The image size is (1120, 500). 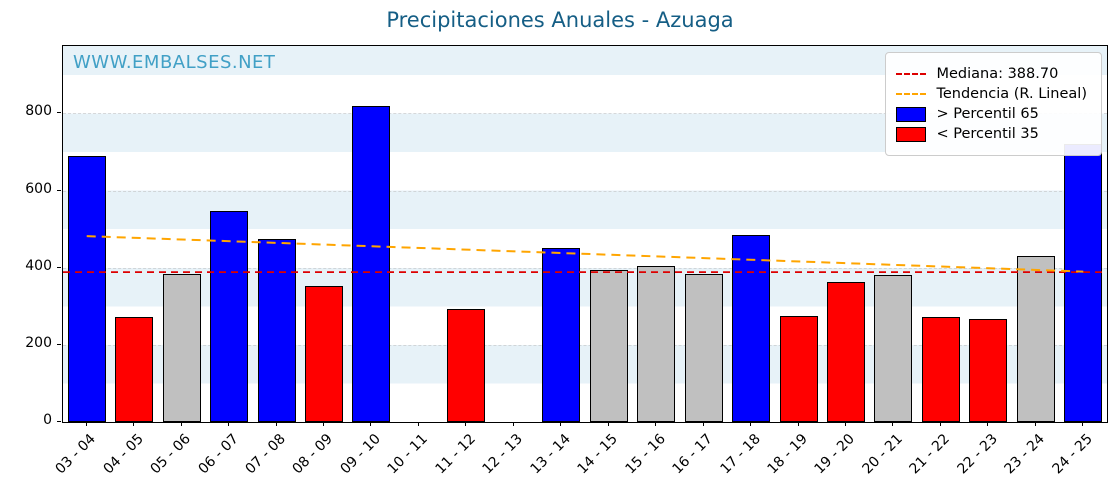 I want to click on x-tick-label: 05 - 06, so click(x=170, y=454).